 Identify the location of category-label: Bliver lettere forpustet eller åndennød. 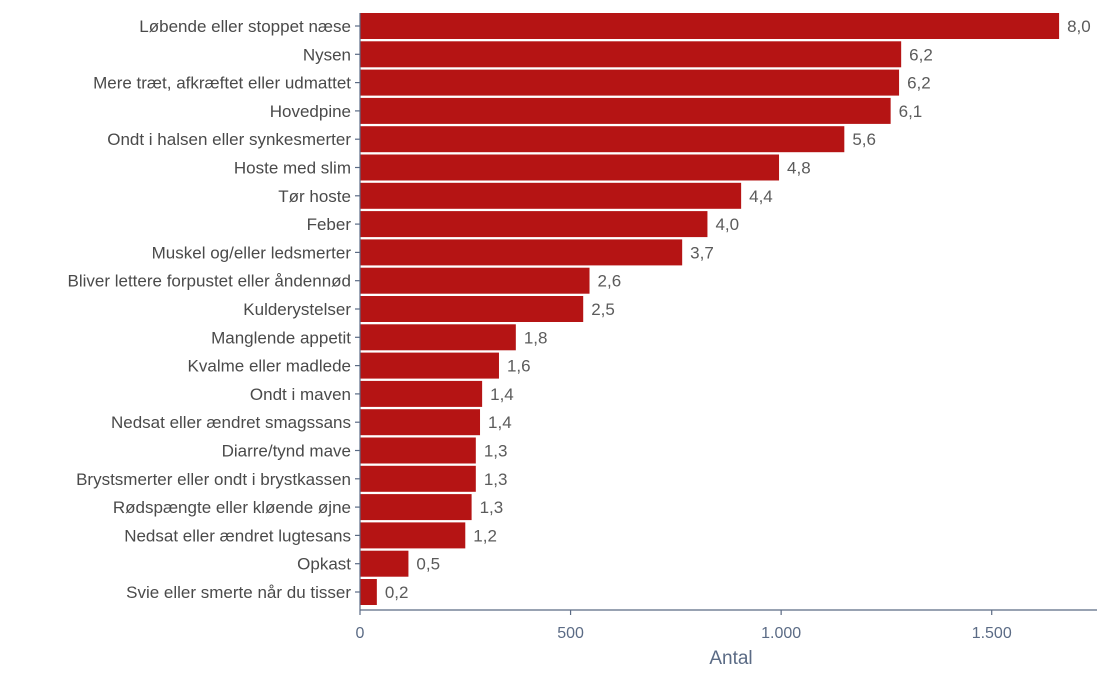
(210, 281).